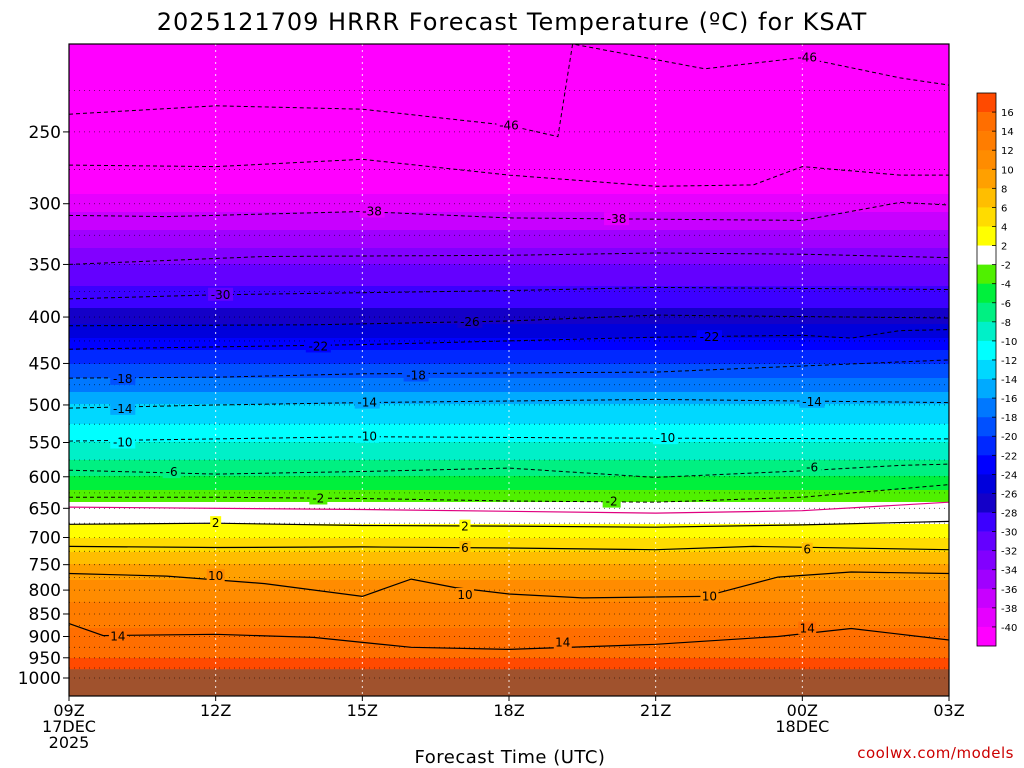  What do you see at coordinates (45, 364) in the screenshot?
I see `y-tick-label: 450` at bounding box center [45, 364].